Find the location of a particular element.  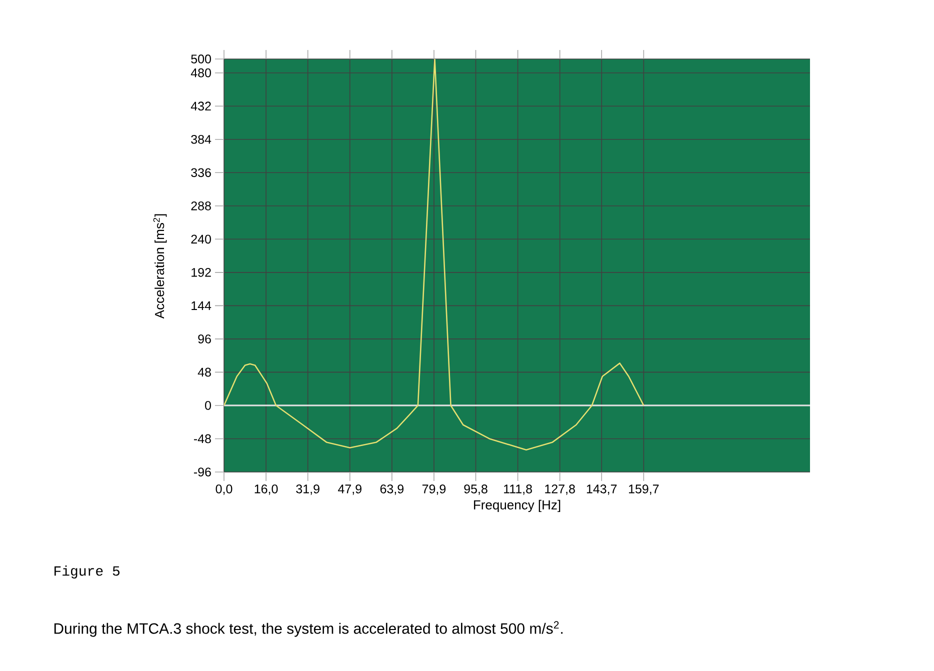

x-tick-label: 0,0 is located at coordinates (224, 489).